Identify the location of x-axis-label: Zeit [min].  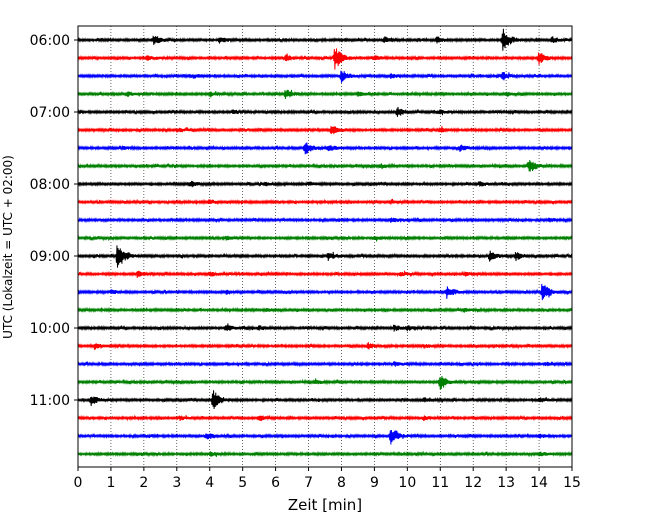
(325, 505).